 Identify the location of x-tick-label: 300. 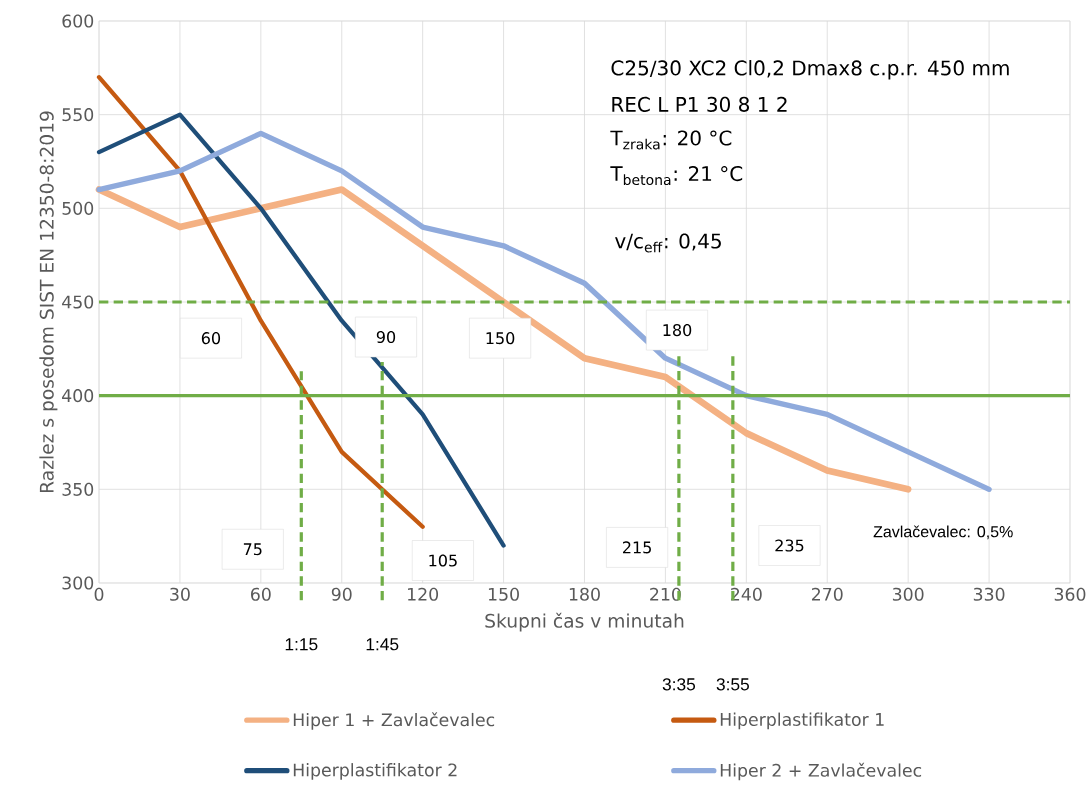
(908, 594).